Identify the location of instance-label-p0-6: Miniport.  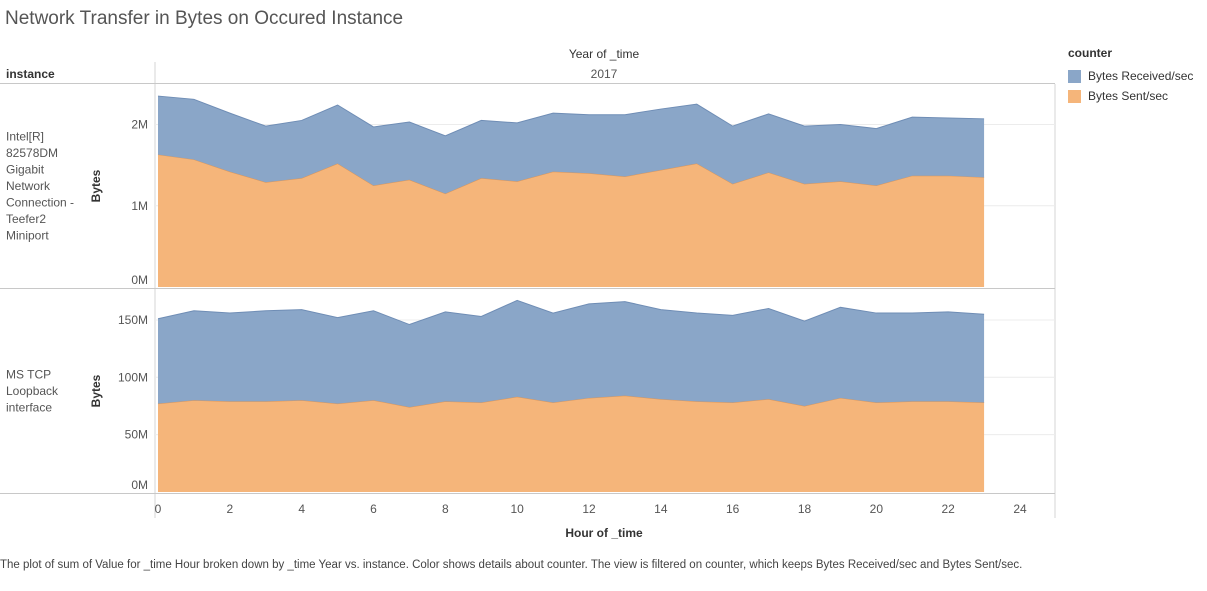
(27, 236).